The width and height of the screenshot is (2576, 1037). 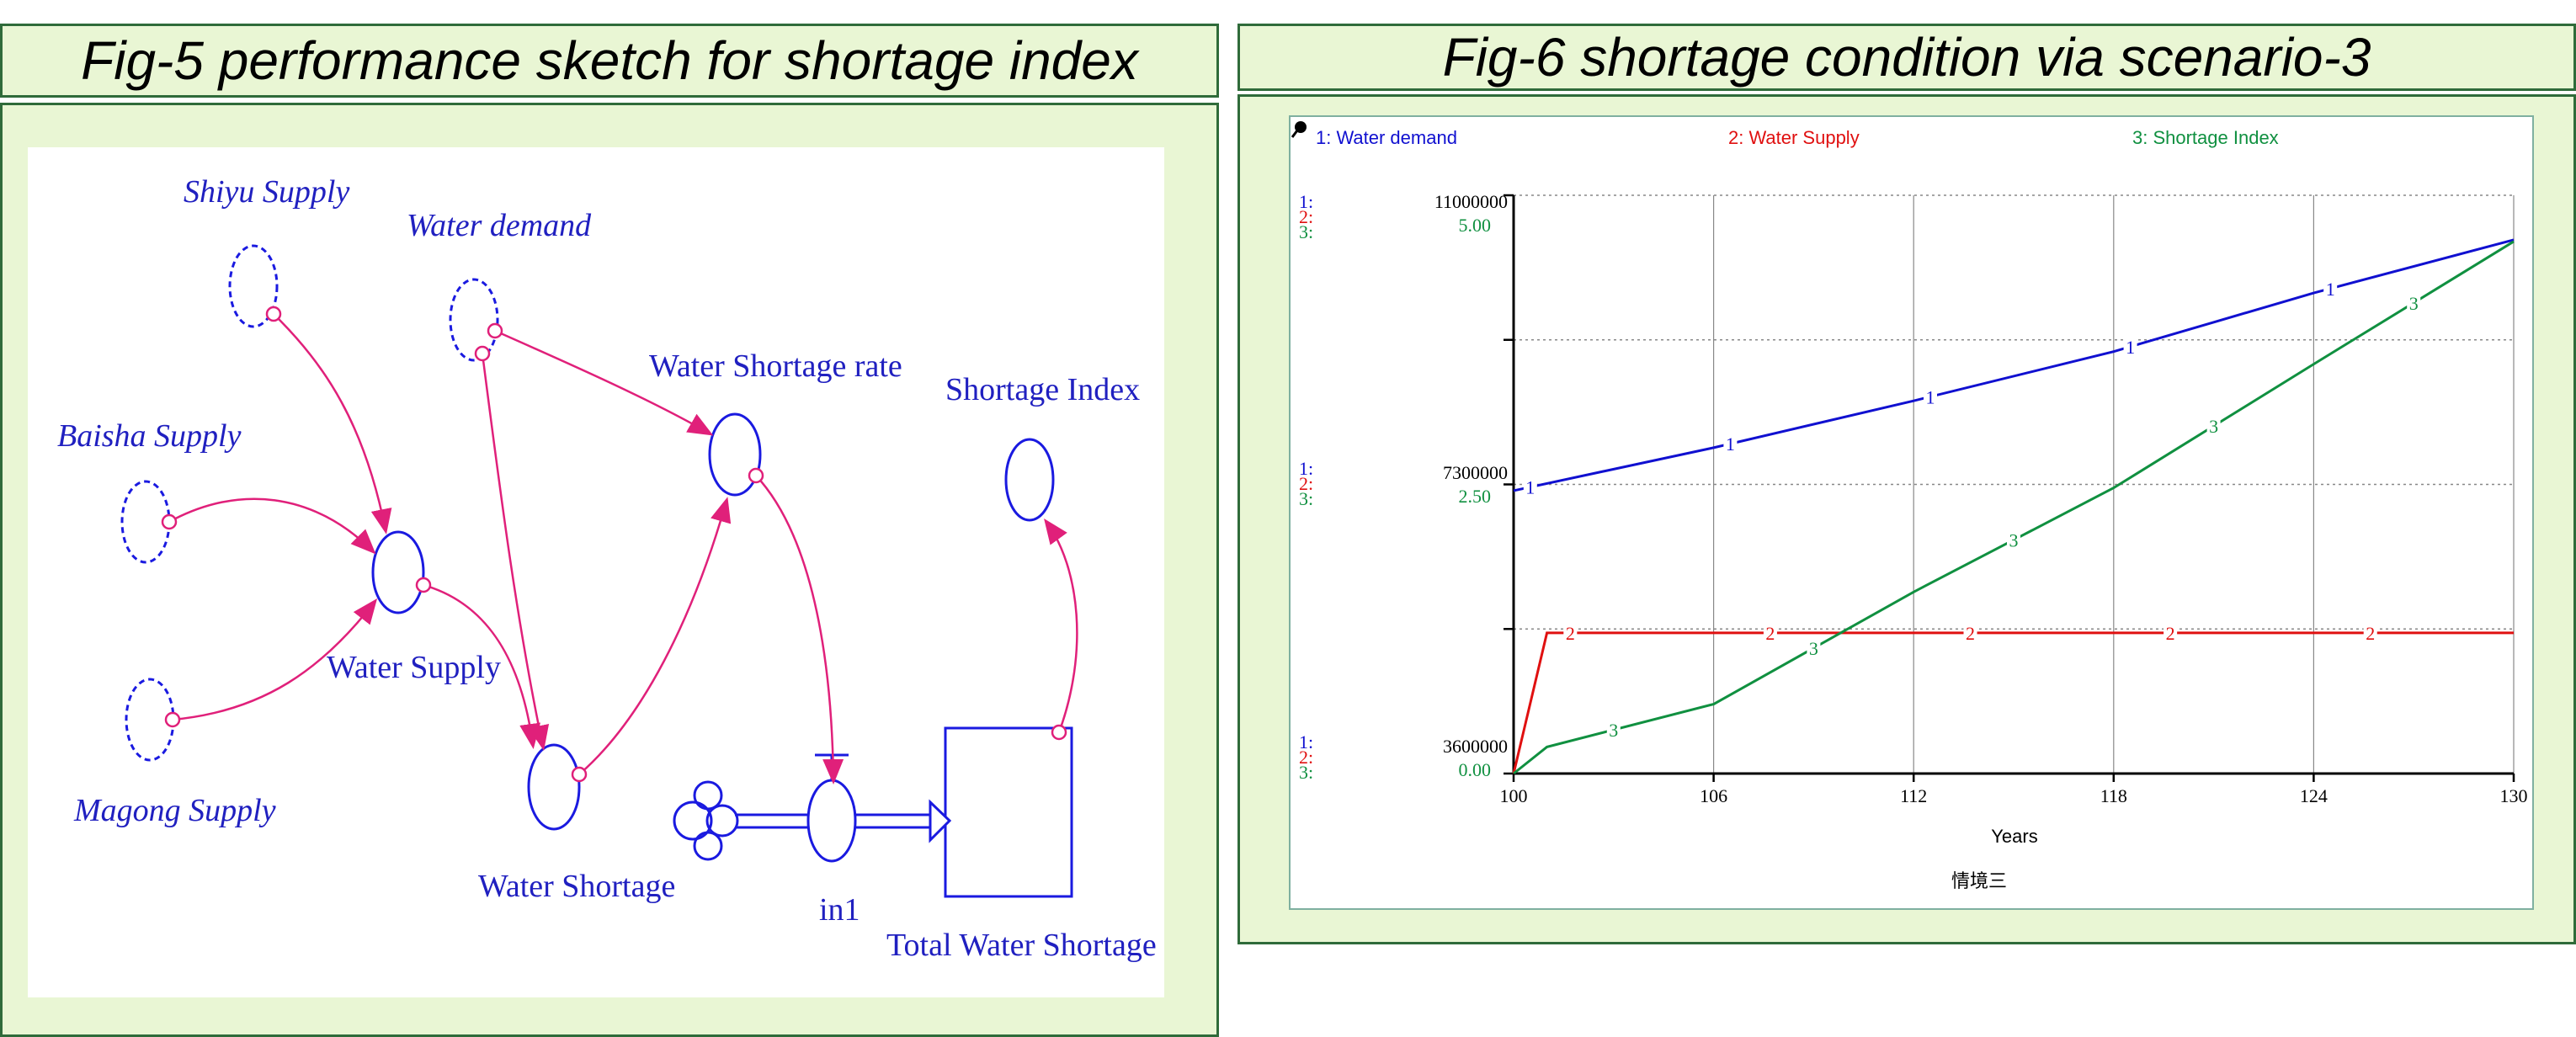 I want to click on ind-top-1: 1:, so click(x=1306, y=202).